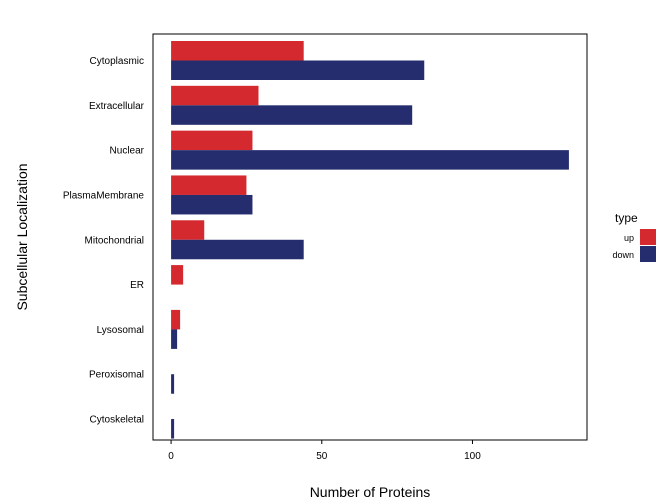 The image size is (659, 503). What do you see at coordinates (117, 420) in the screenshot?
I see `category-label-cytoskeletal: Cytoskeletal` at bounding box center [117, 420].